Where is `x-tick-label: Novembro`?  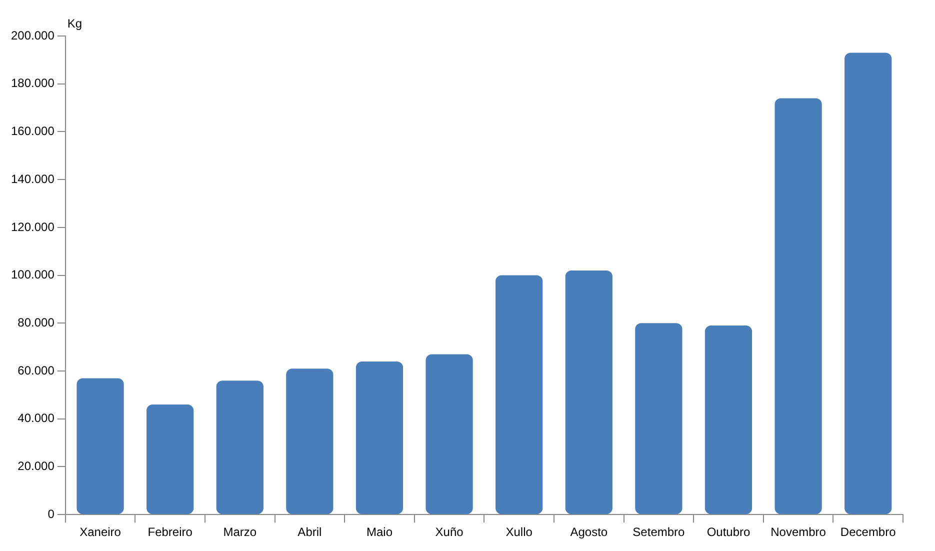 x-tick-label: Novembro is located at coordinates (798, 532).